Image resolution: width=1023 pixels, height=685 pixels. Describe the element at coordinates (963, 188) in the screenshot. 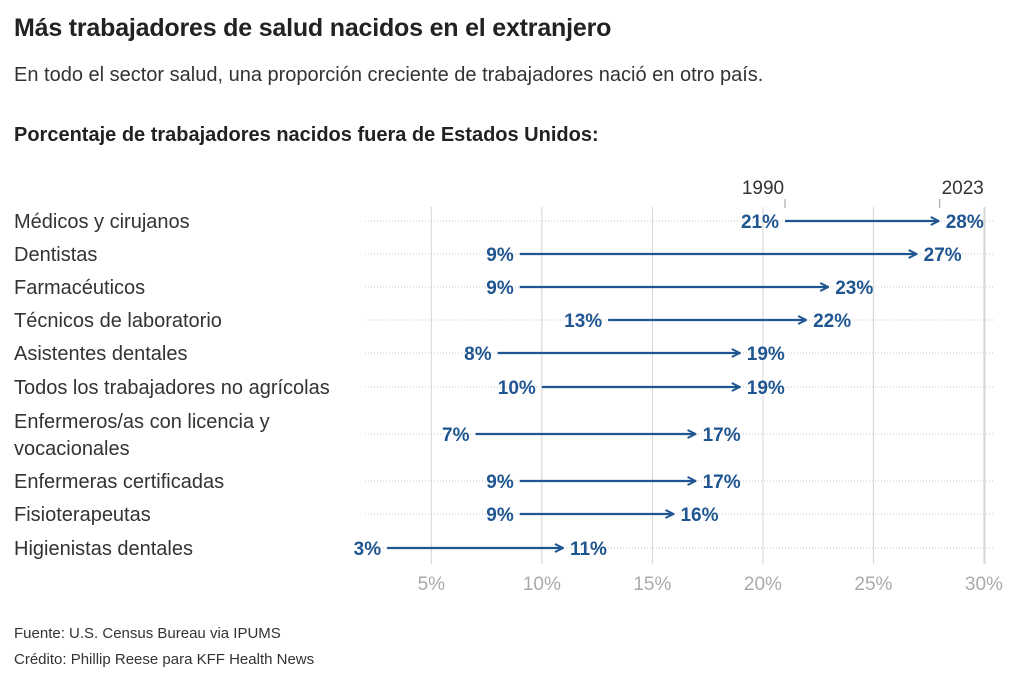

I see `year-header-end: 2023` at that location.